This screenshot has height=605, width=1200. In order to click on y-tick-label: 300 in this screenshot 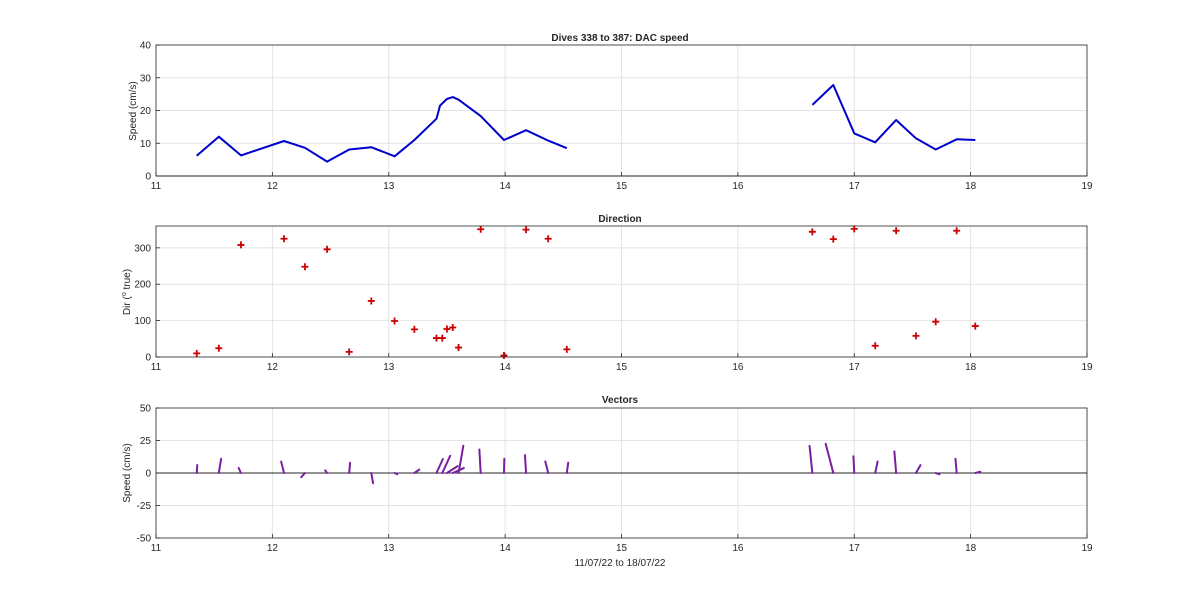, I will do `click(142, 248)`.